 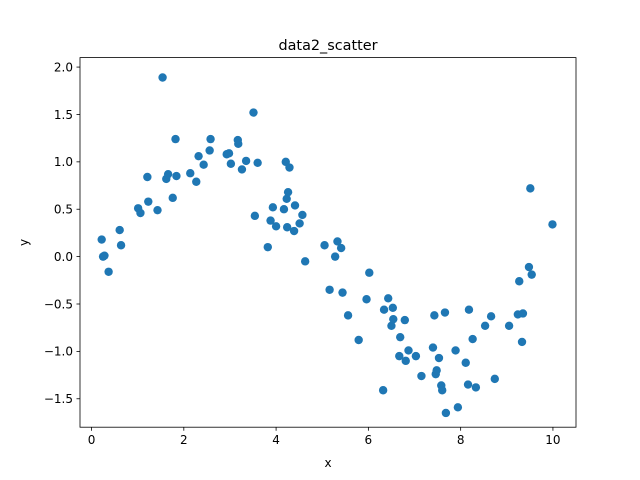 What do you see at coordinates (63, 257) in the screenshot?
I see `y-tick-label: 0.0` at bounding box center [63, 257].